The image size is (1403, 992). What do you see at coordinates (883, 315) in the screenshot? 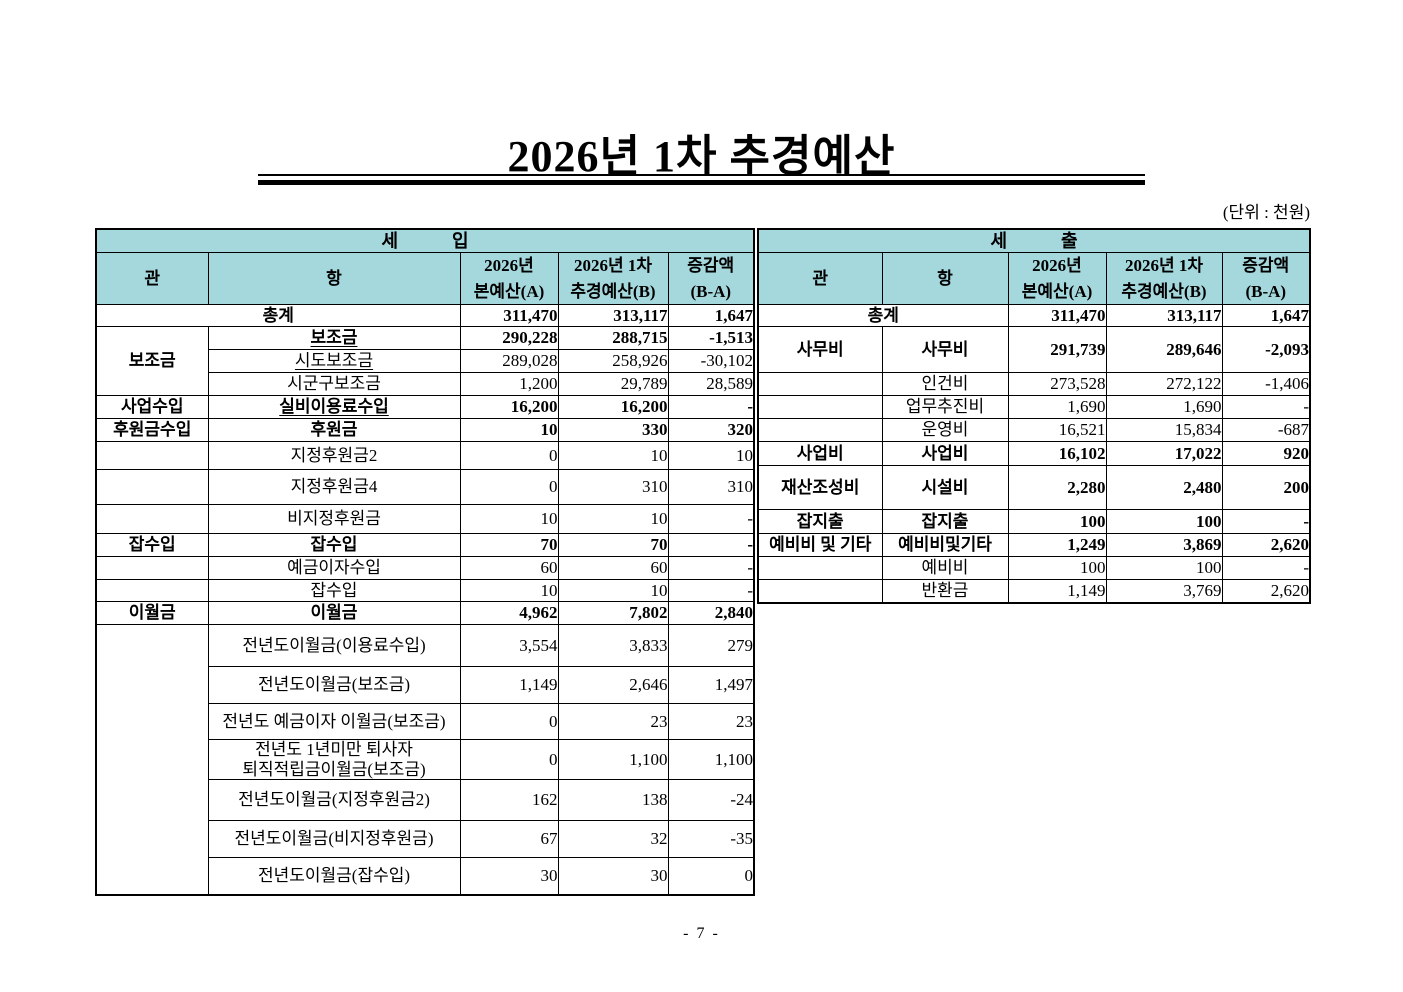
I see `cell-total-label: 총계` at bounding box center [883, 315].